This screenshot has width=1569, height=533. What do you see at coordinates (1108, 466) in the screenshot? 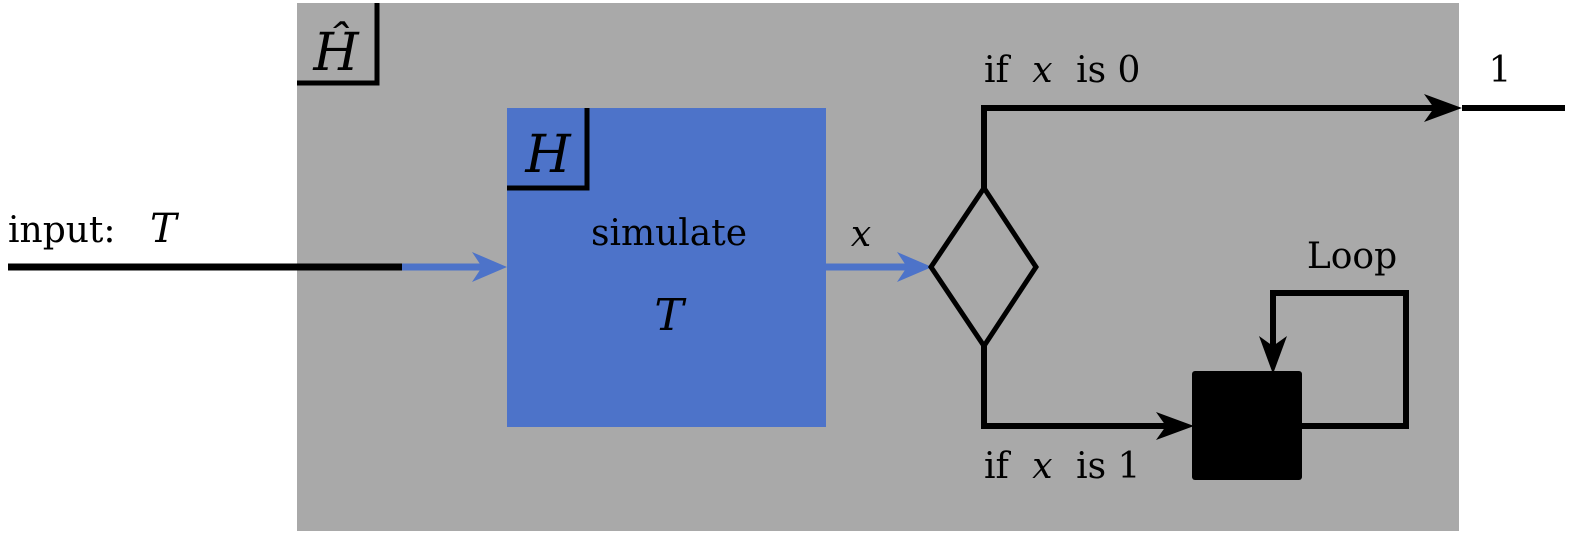
I see `branch-one-suffix: is 1` at bounding box center [1108, 466].